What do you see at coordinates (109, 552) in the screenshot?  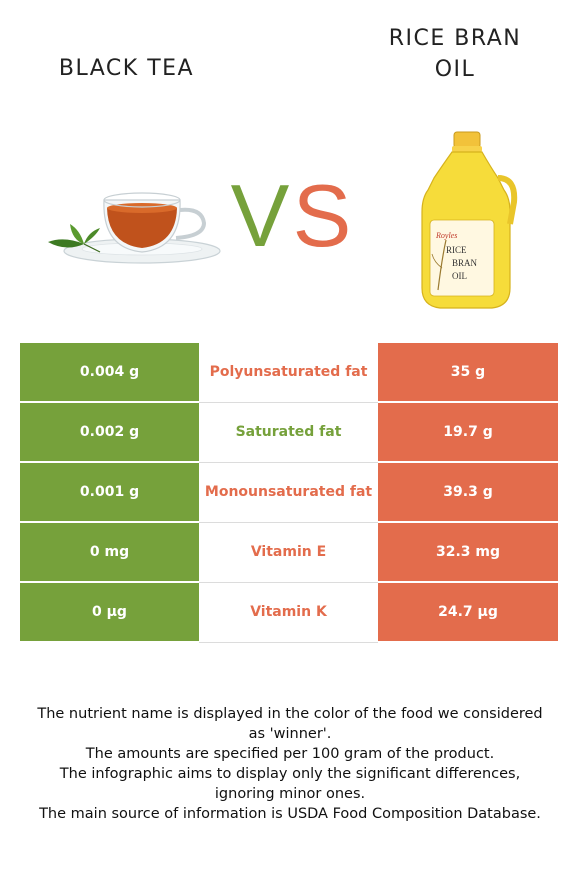 I see `left-value: 0 mg` at bounding box center [109, 552].